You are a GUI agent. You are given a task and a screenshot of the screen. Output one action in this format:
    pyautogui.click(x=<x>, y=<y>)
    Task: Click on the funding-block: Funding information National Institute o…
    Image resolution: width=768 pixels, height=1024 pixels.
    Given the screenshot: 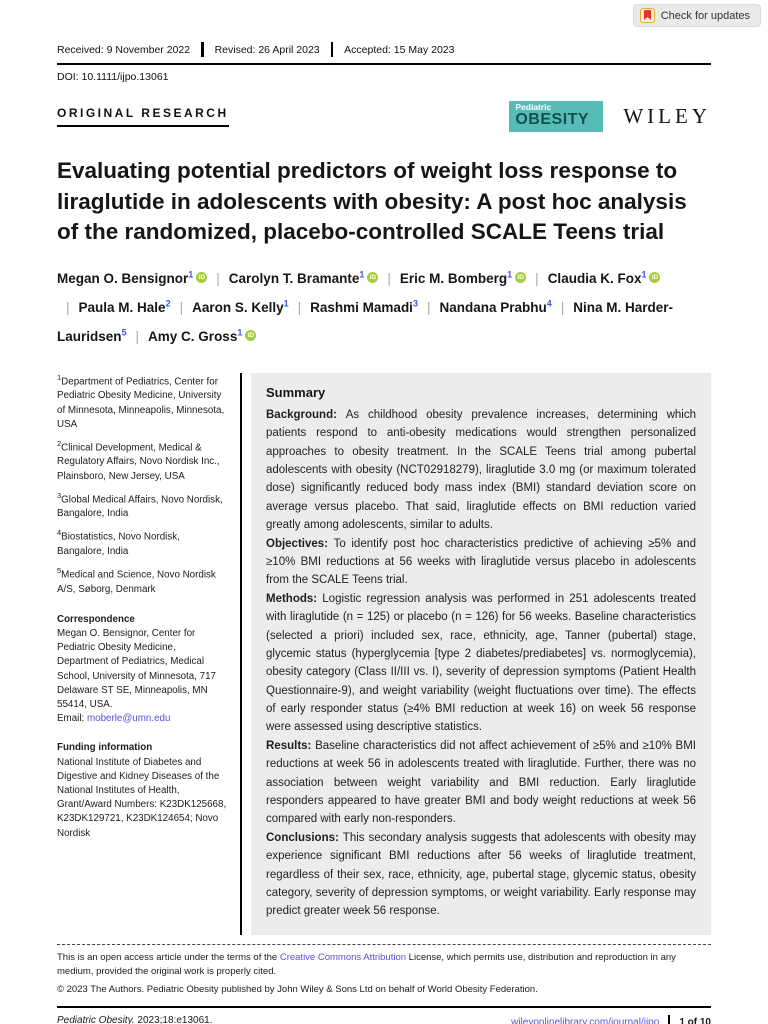 What is the action you would take?
    pyautogui.click(x=142, y=790)
    